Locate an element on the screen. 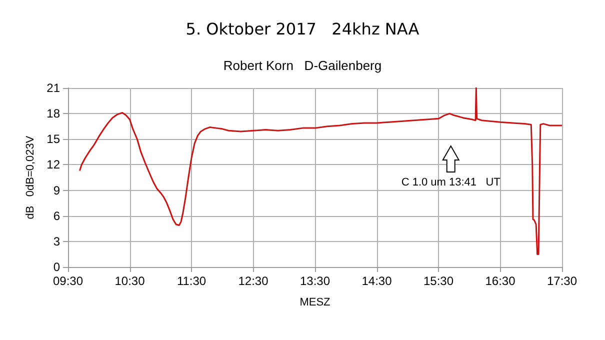  annotation: C 1.0 um 13:41 UT is located at coordinates (451, 182).